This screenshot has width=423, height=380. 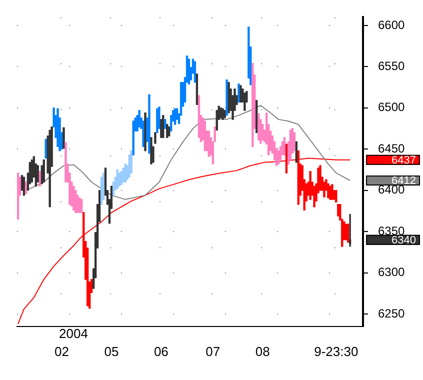 What do you see at coordinates (336, 351) in the screenshot?
I see `x-tick-label: 9-23:30` at bounding box center [336, 351].